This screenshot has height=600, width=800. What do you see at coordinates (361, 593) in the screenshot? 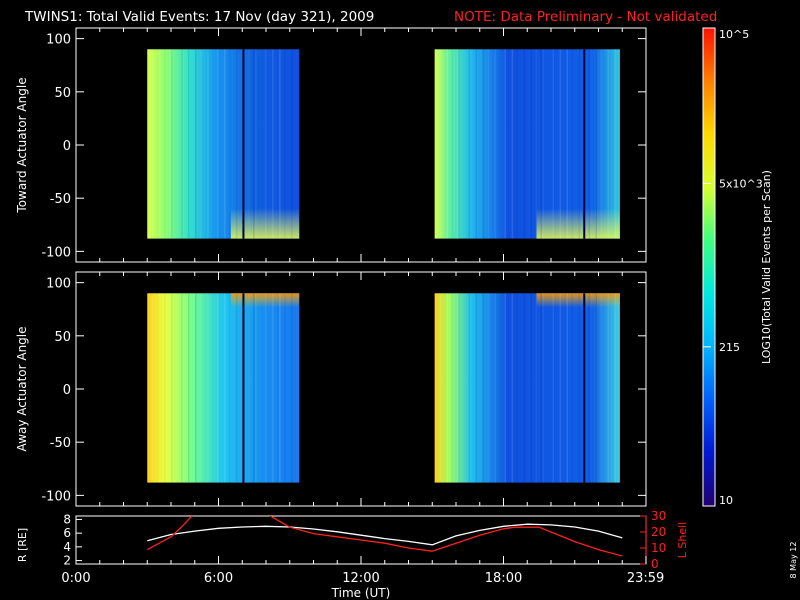
I see `time-axis-label: Time (UT)` at bounding box center [361, 593].